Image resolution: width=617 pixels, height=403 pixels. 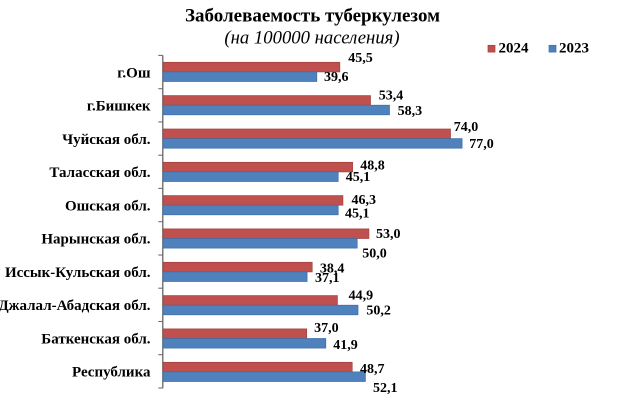 I want to click on svg-text: 50,0, so click(x=374, y=254).